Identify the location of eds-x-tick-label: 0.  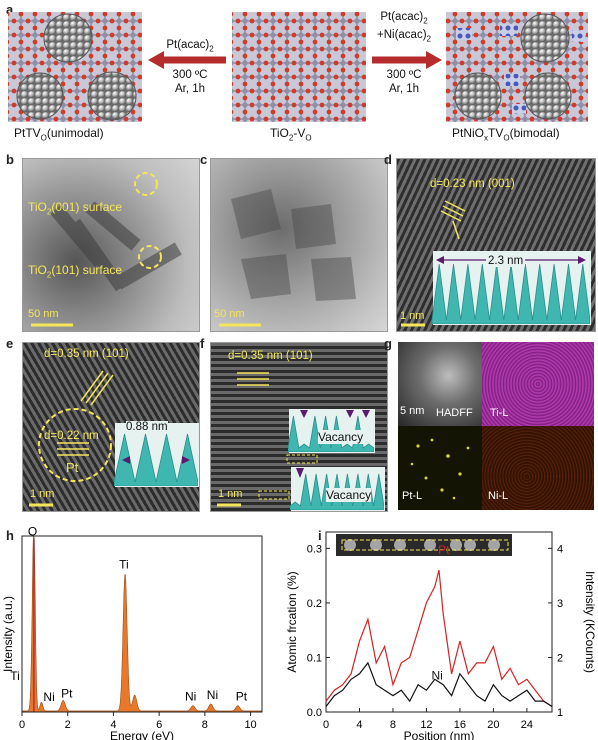
(22, 725).